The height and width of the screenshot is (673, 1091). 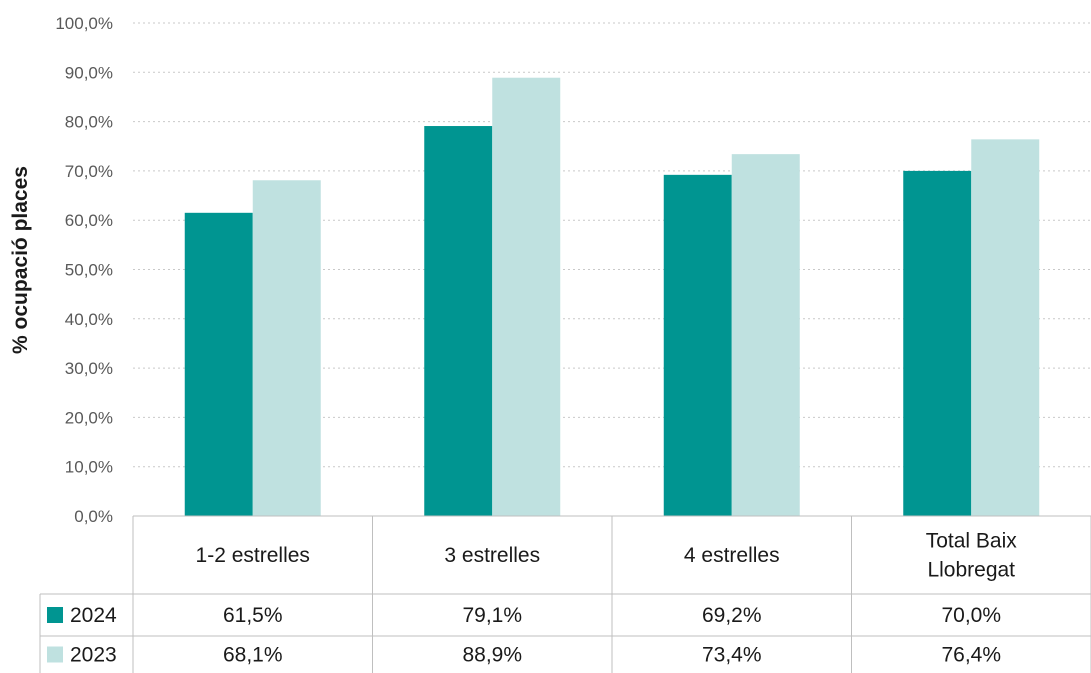 I want to click on y-tick-label: 80,0%, so click(x=89, y=122).